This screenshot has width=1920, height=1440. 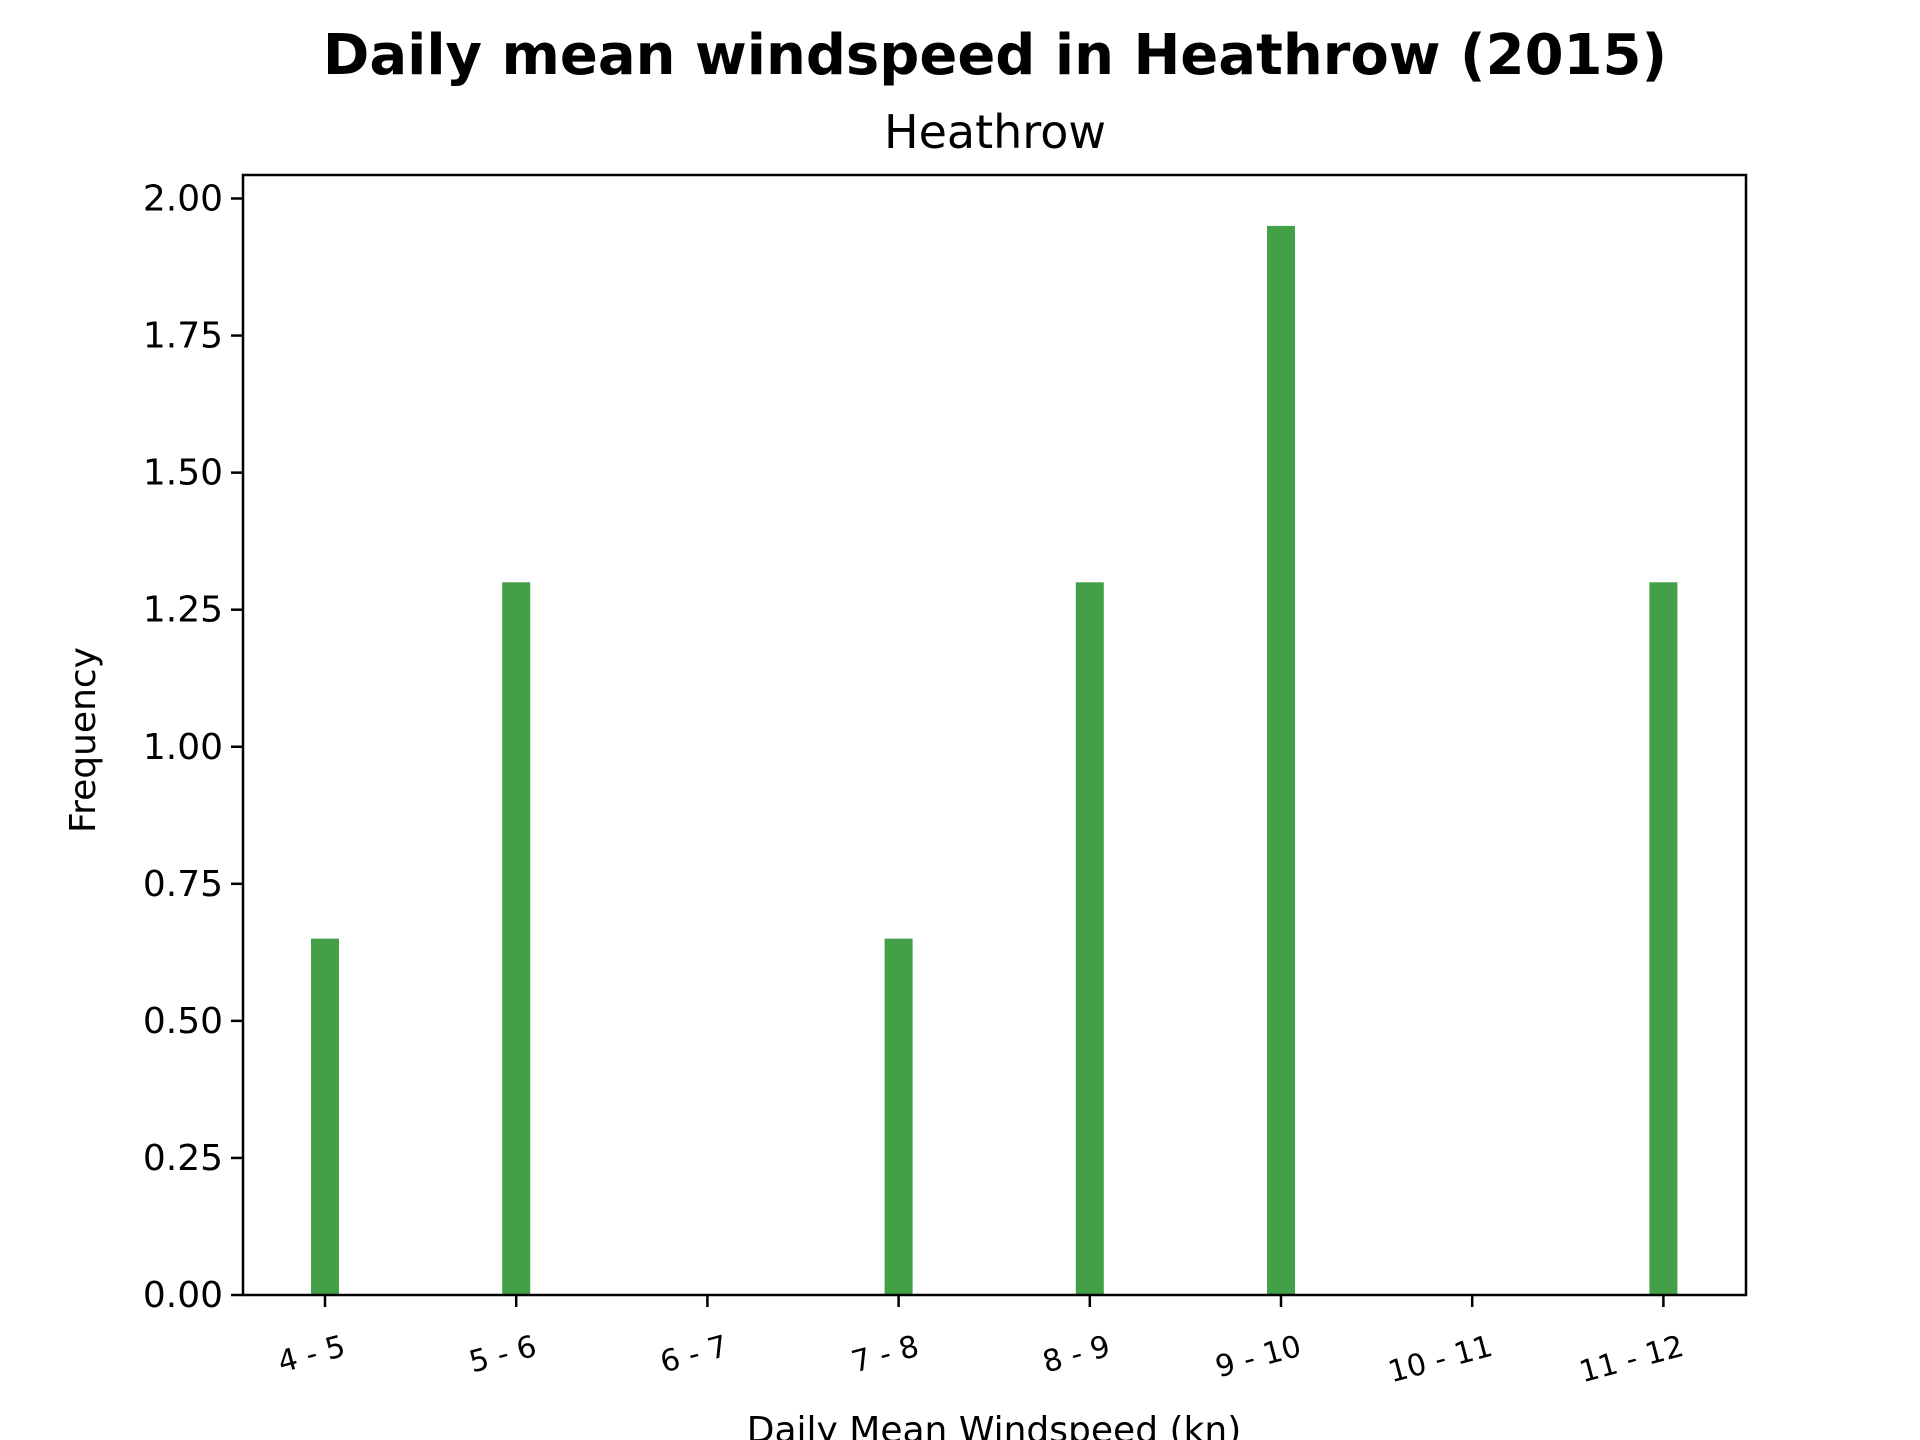 What do you see at coordinates (83, 740) in the screenshot?
I see `y-axis-label: Frequency` at bounding box center [83, 740].